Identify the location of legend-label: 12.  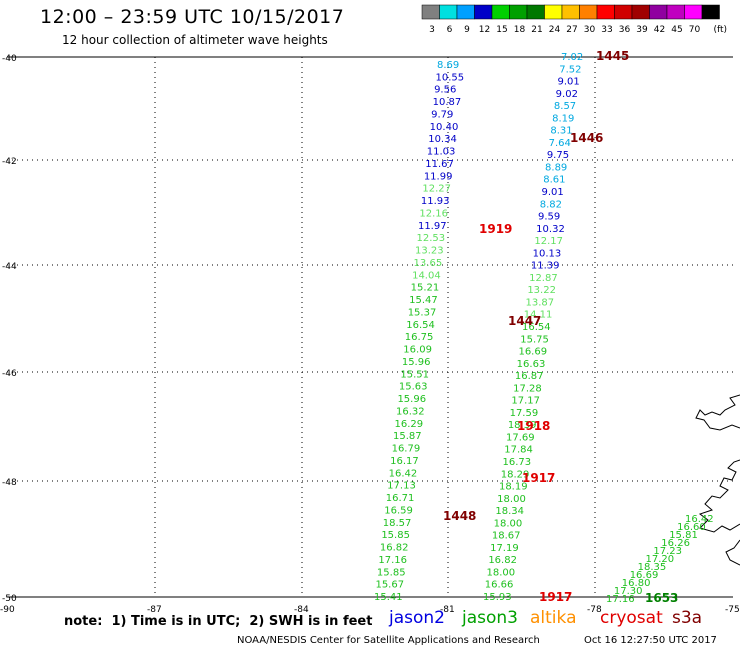
(484, 30).